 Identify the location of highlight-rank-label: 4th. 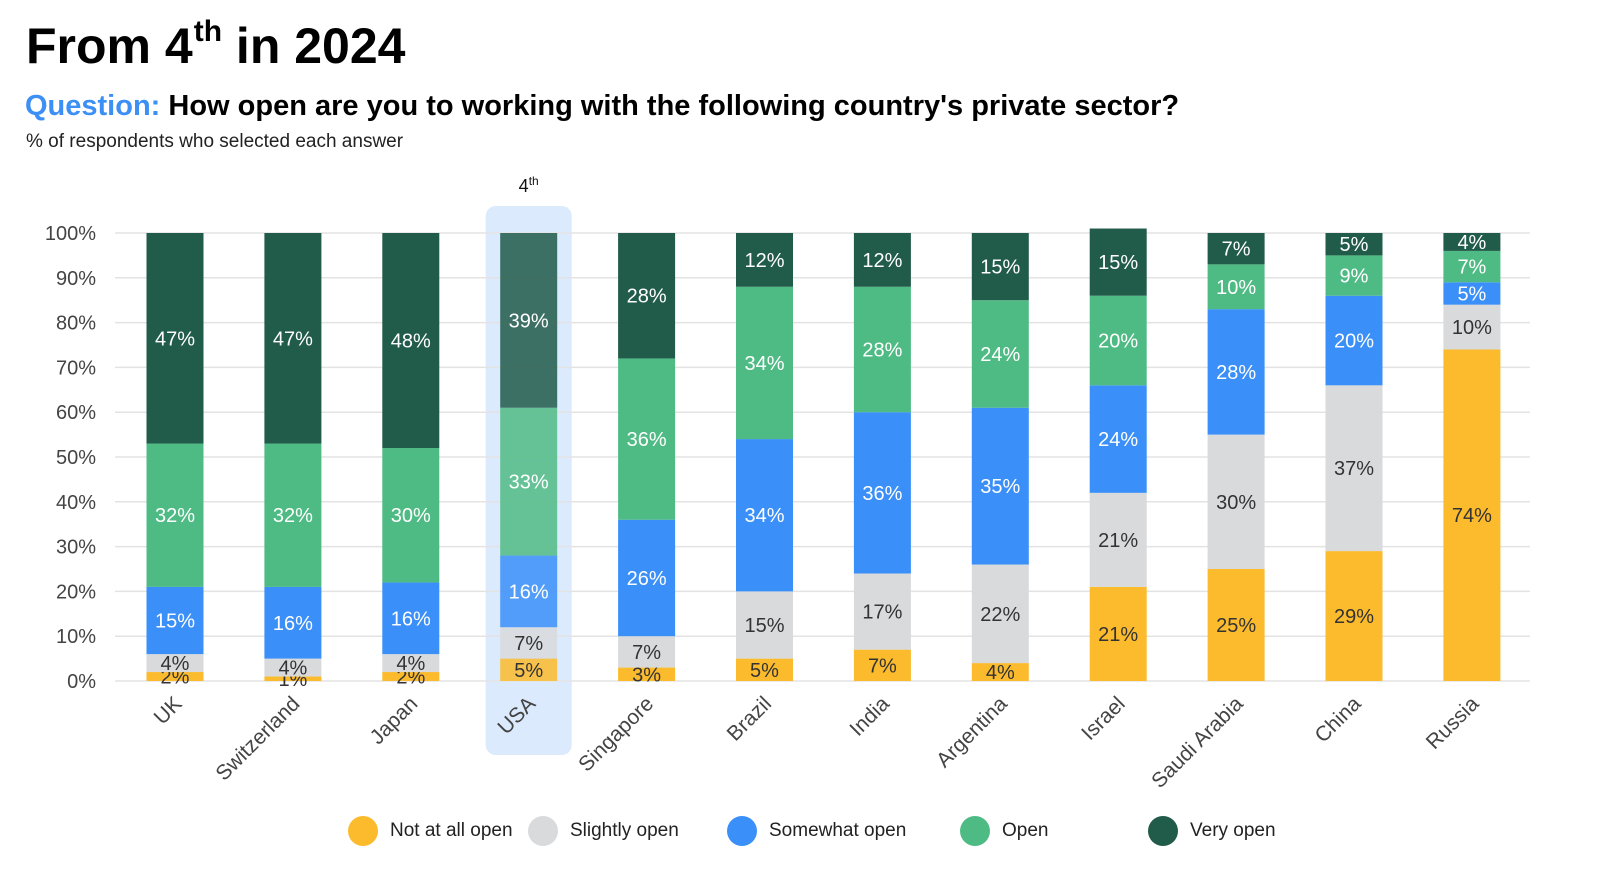
(529, 185).